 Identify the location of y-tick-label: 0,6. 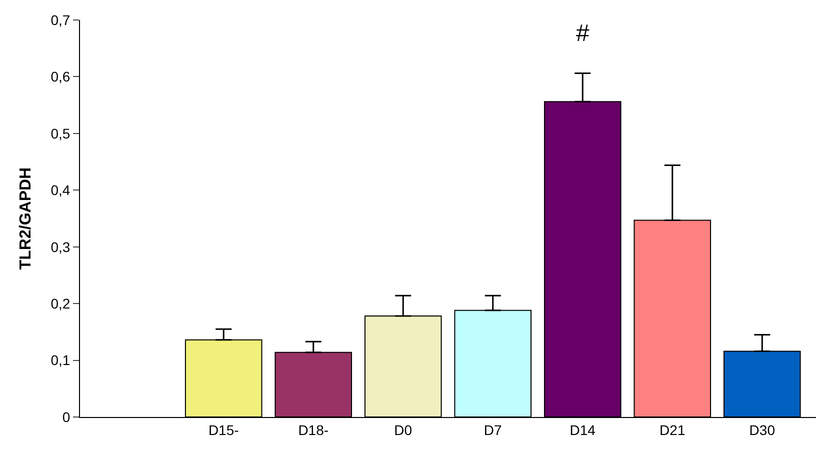
(60, 76).